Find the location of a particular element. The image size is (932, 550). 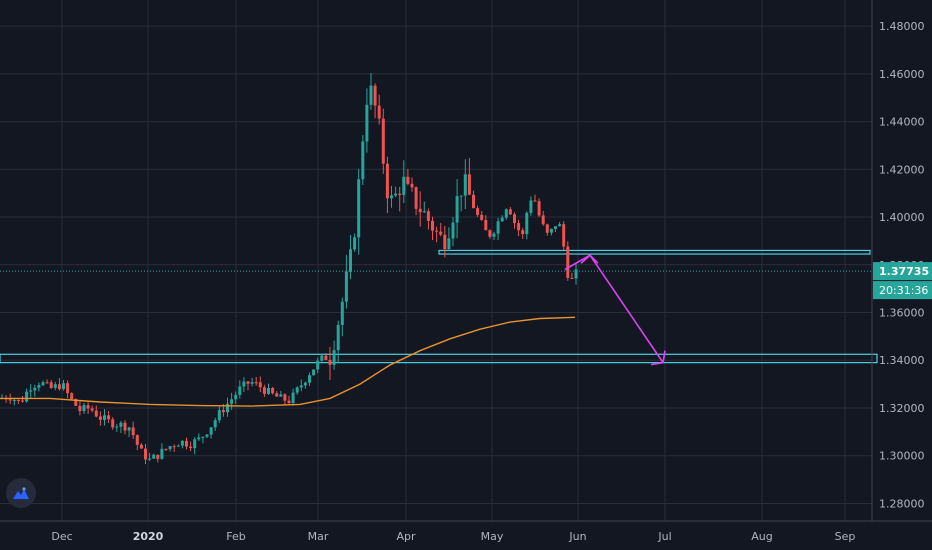

countdown-bg is located at coordinates (902, 290).